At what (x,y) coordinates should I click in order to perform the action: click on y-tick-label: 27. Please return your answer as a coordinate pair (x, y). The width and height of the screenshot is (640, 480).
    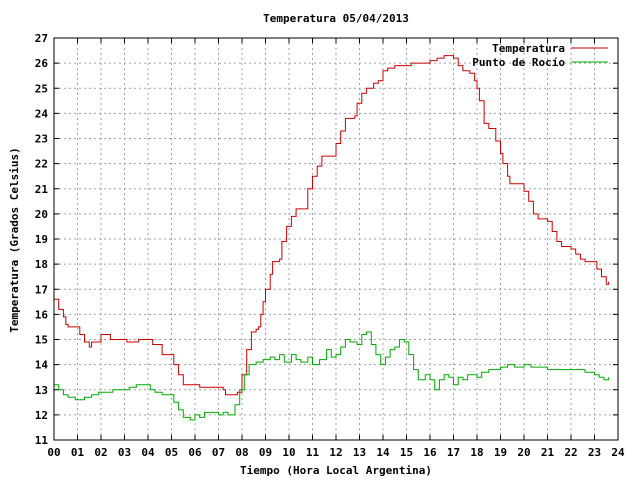
    Looking at the image, I should click on (41, 38).